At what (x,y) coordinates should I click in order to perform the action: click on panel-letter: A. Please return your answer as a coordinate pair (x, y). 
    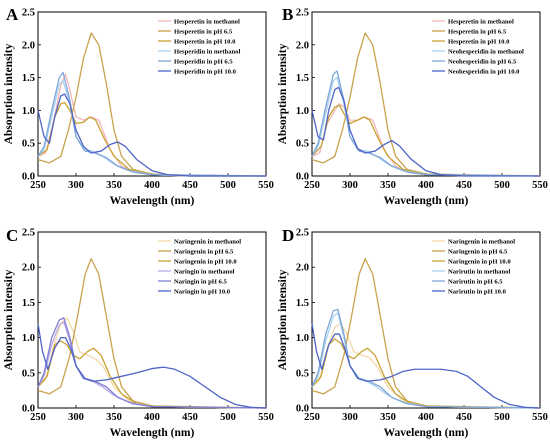
    Looking at the image, I should click on (12, 14).